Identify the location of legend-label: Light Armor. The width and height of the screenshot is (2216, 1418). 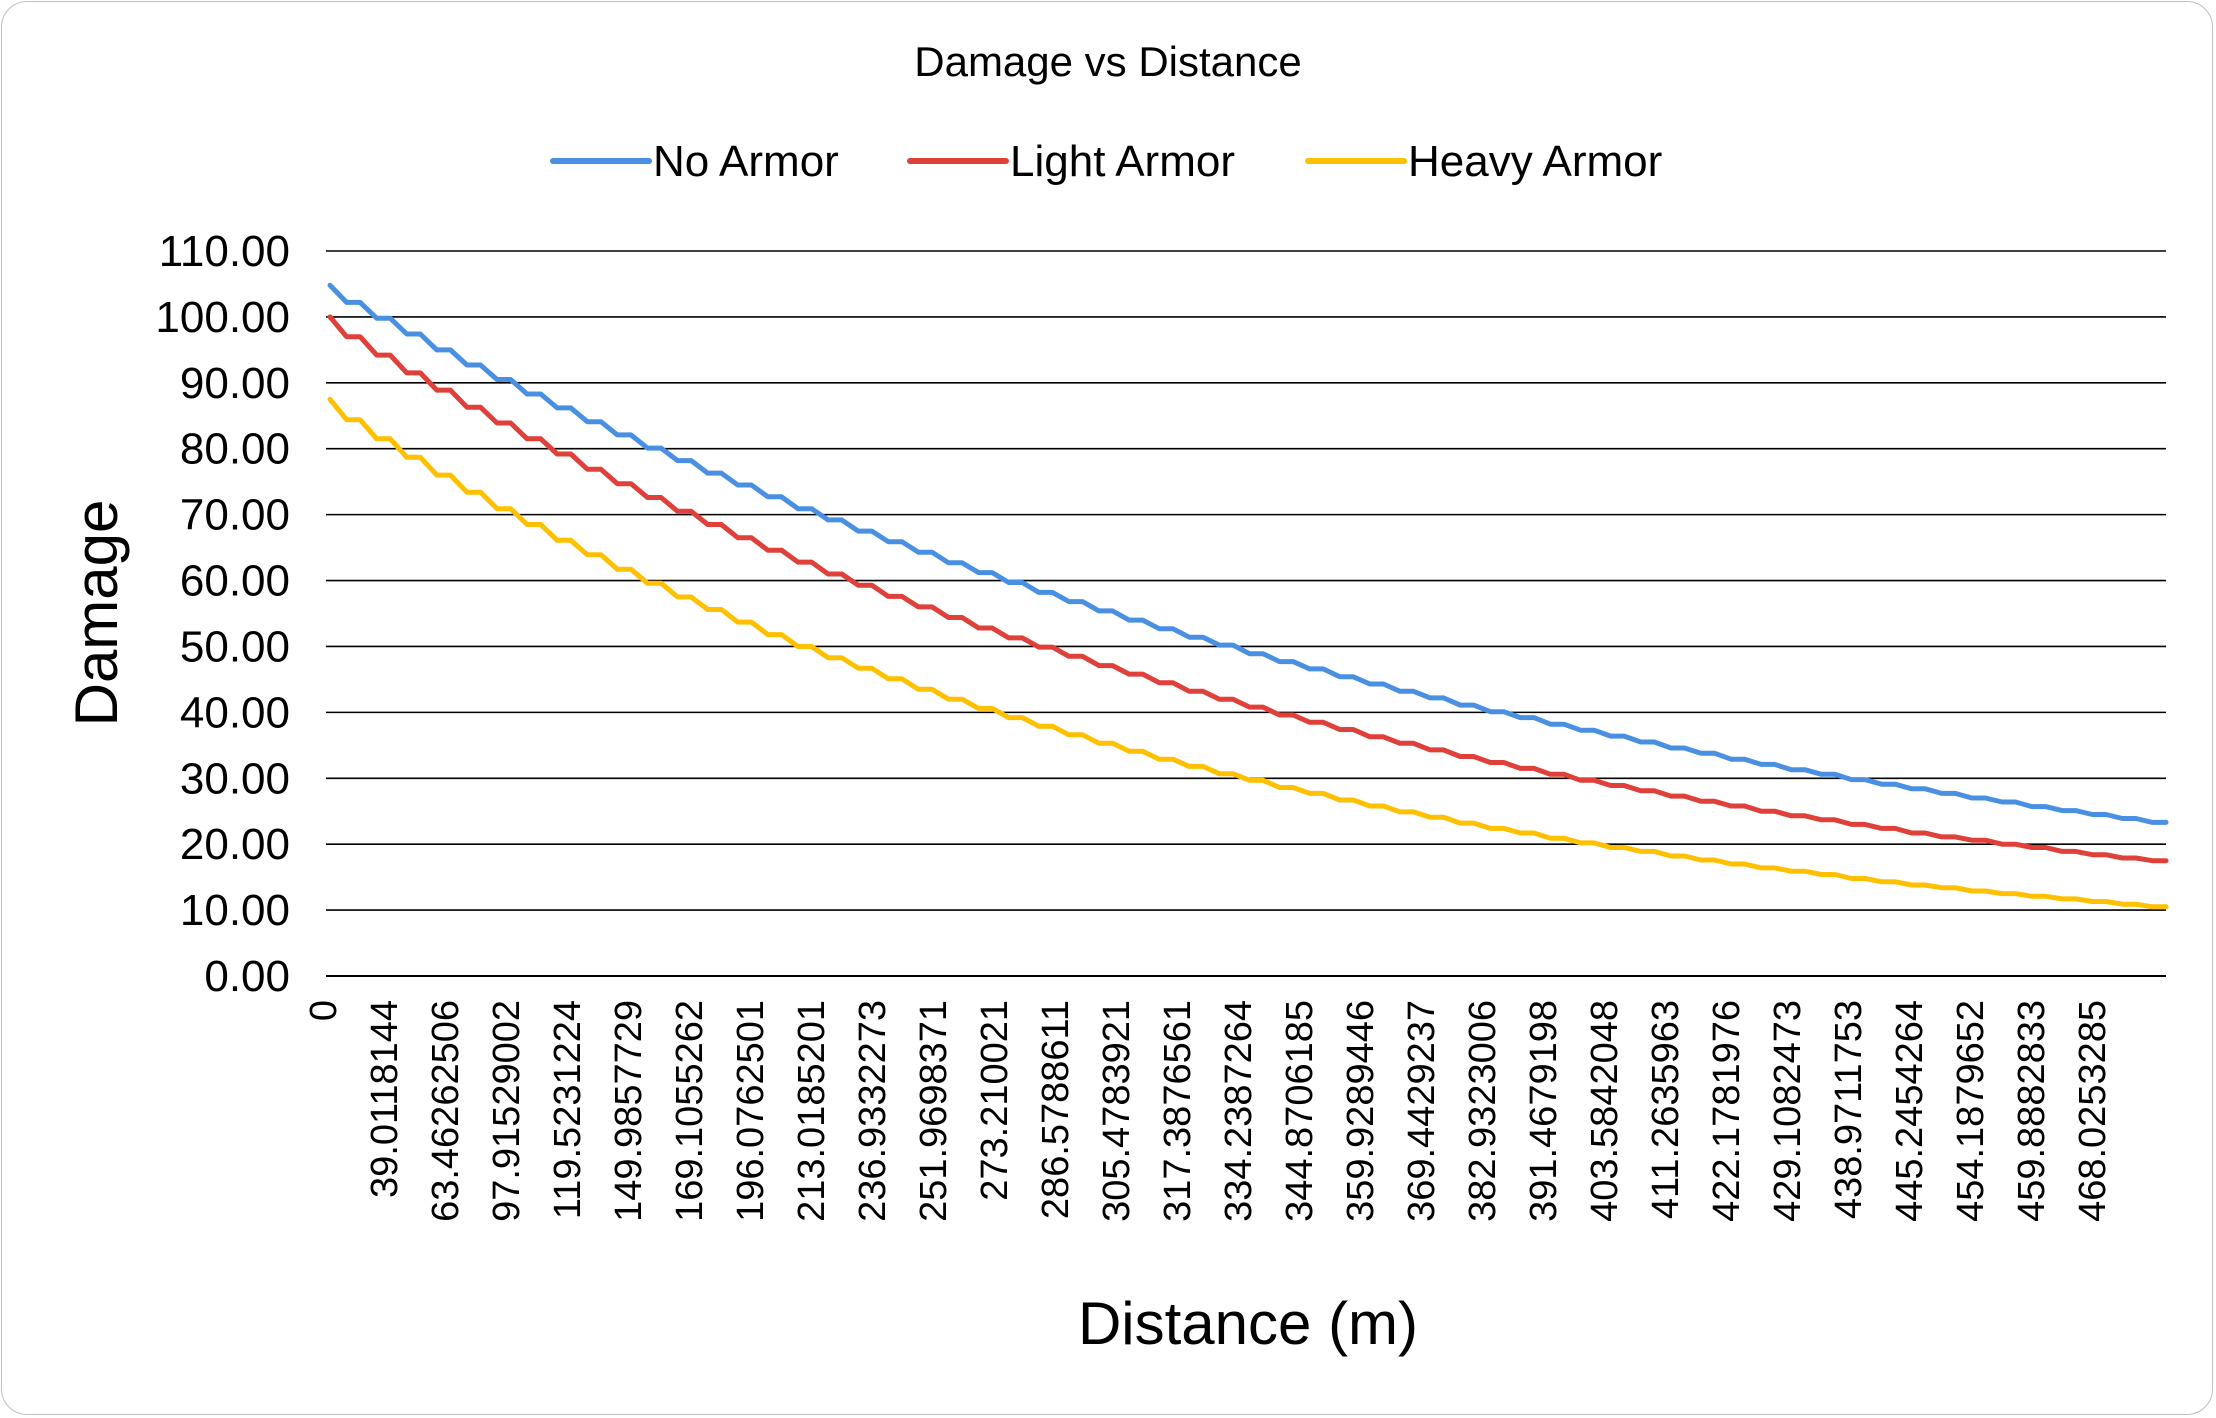
(1122, 161).